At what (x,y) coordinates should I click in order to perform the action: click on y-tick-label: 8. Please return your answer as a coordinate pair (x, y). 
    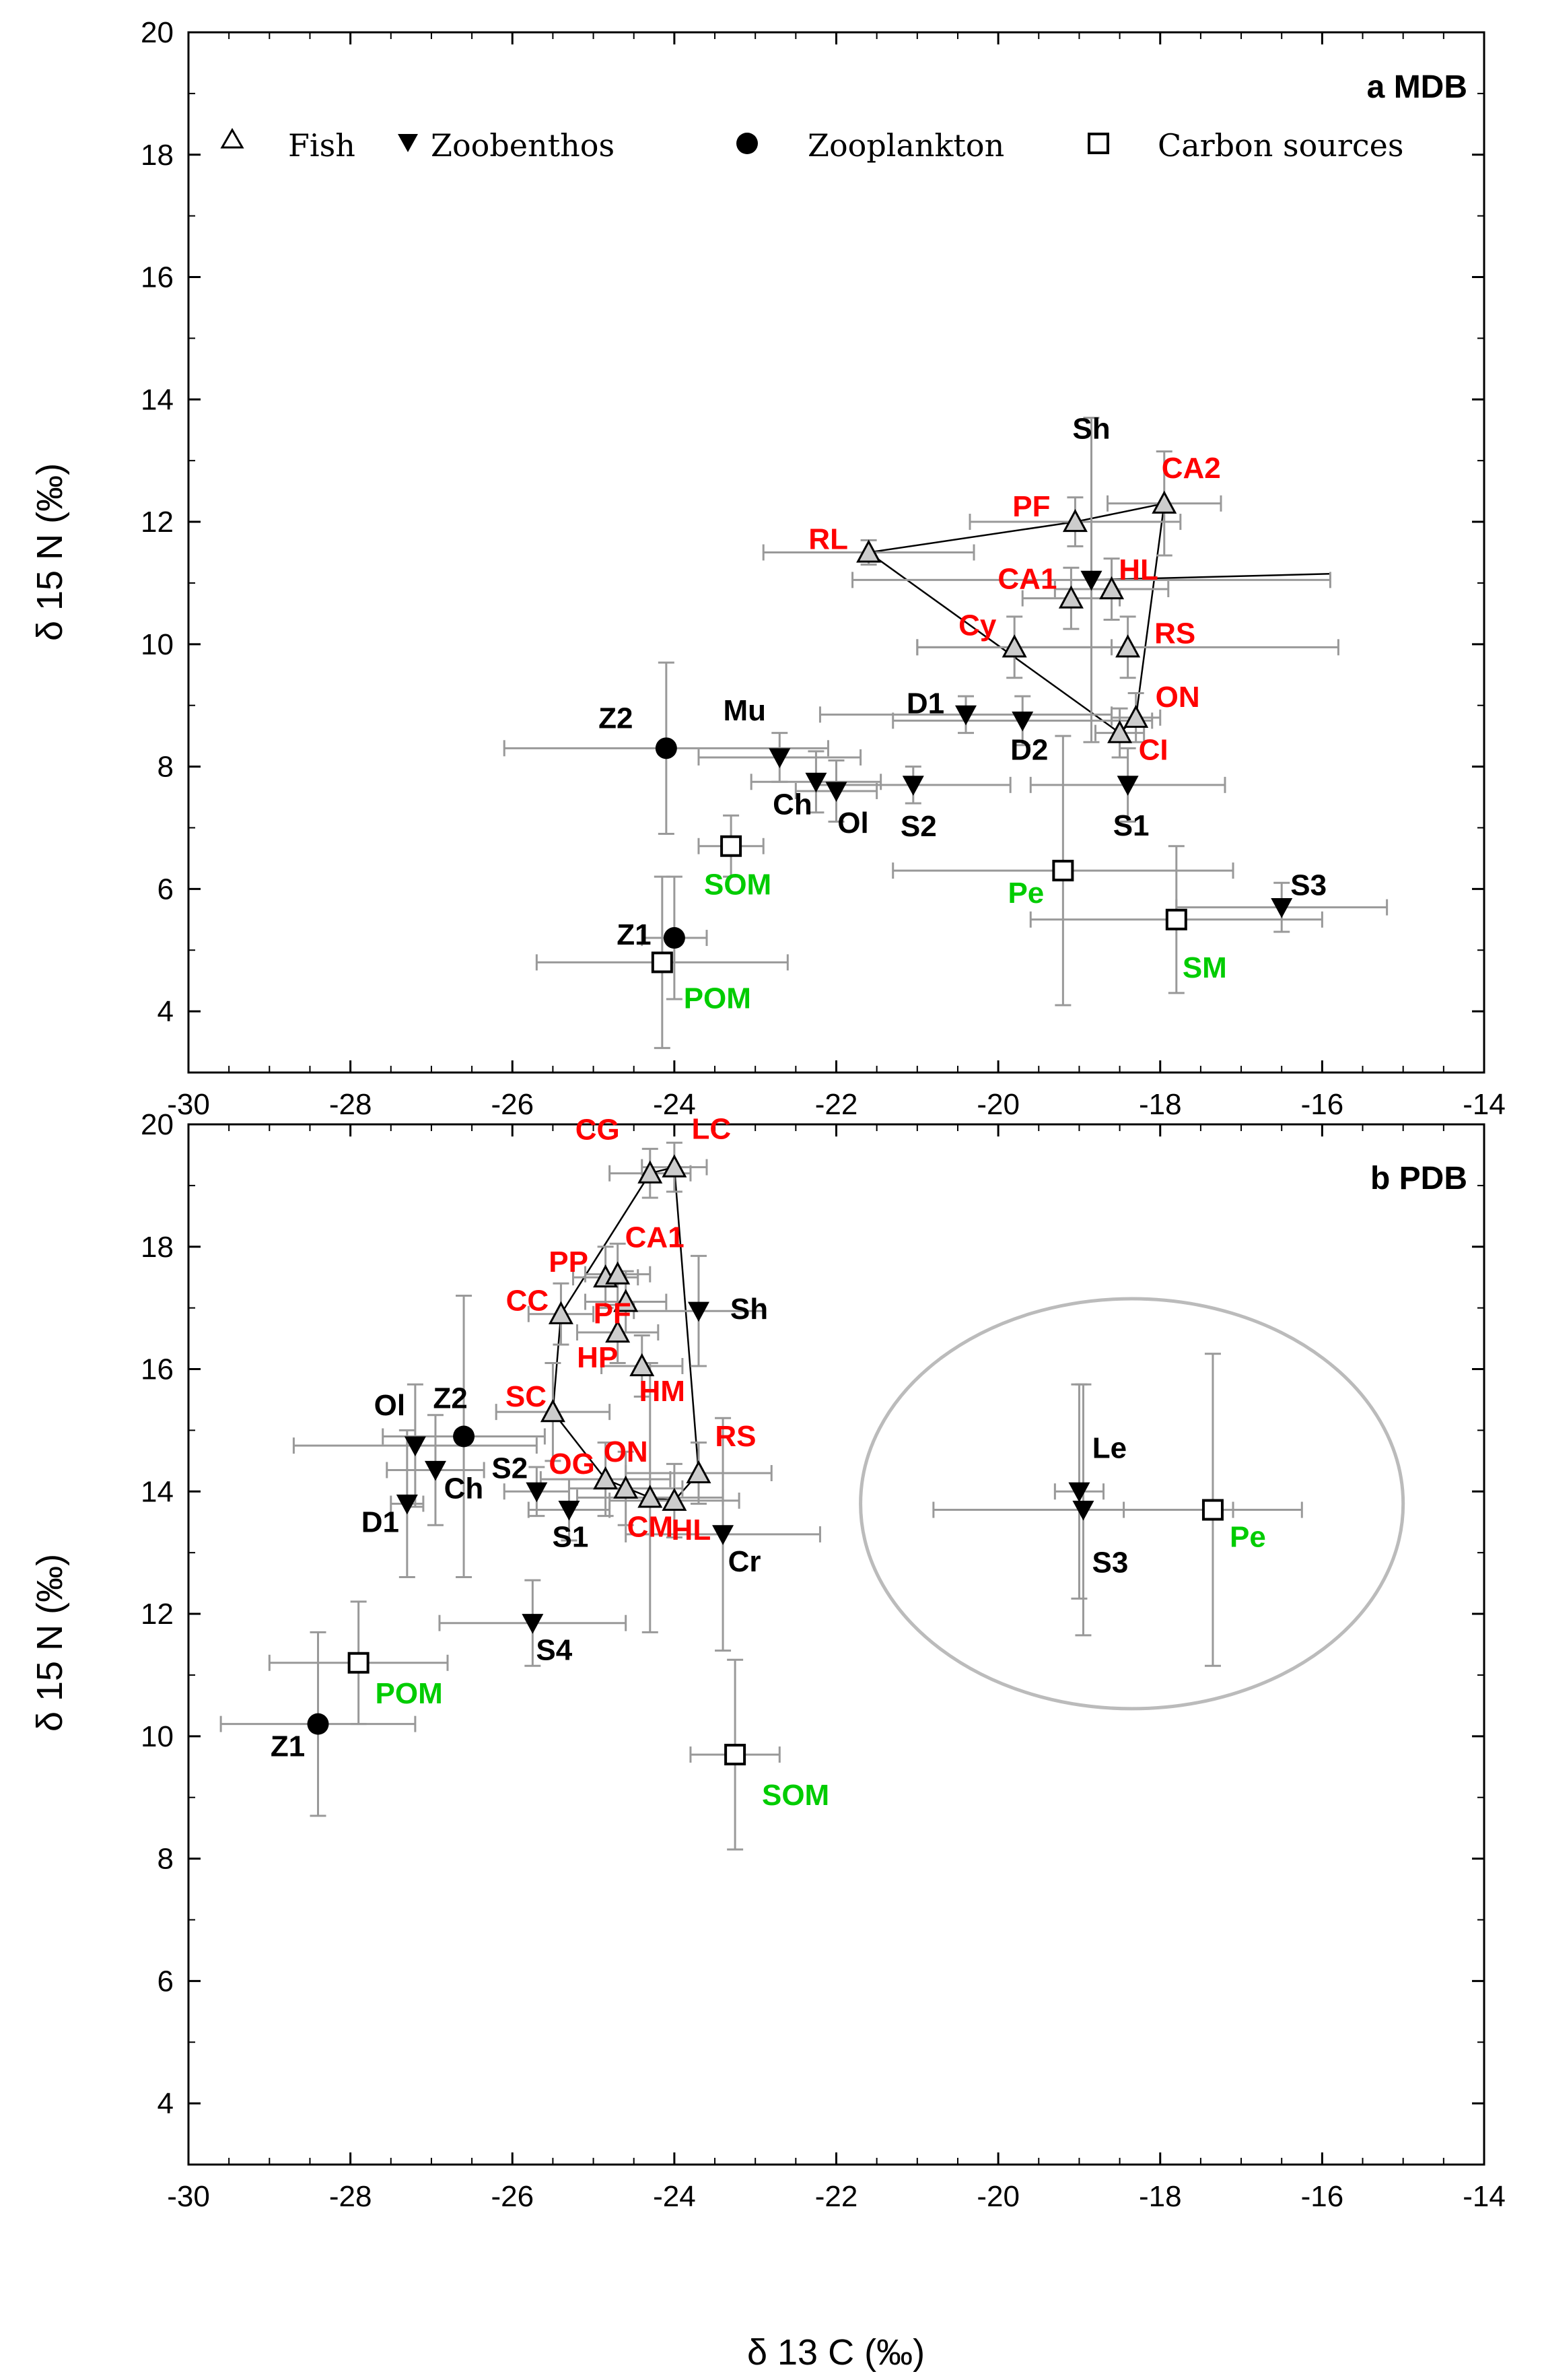
    Looking at the image, I should click on (165, 768).